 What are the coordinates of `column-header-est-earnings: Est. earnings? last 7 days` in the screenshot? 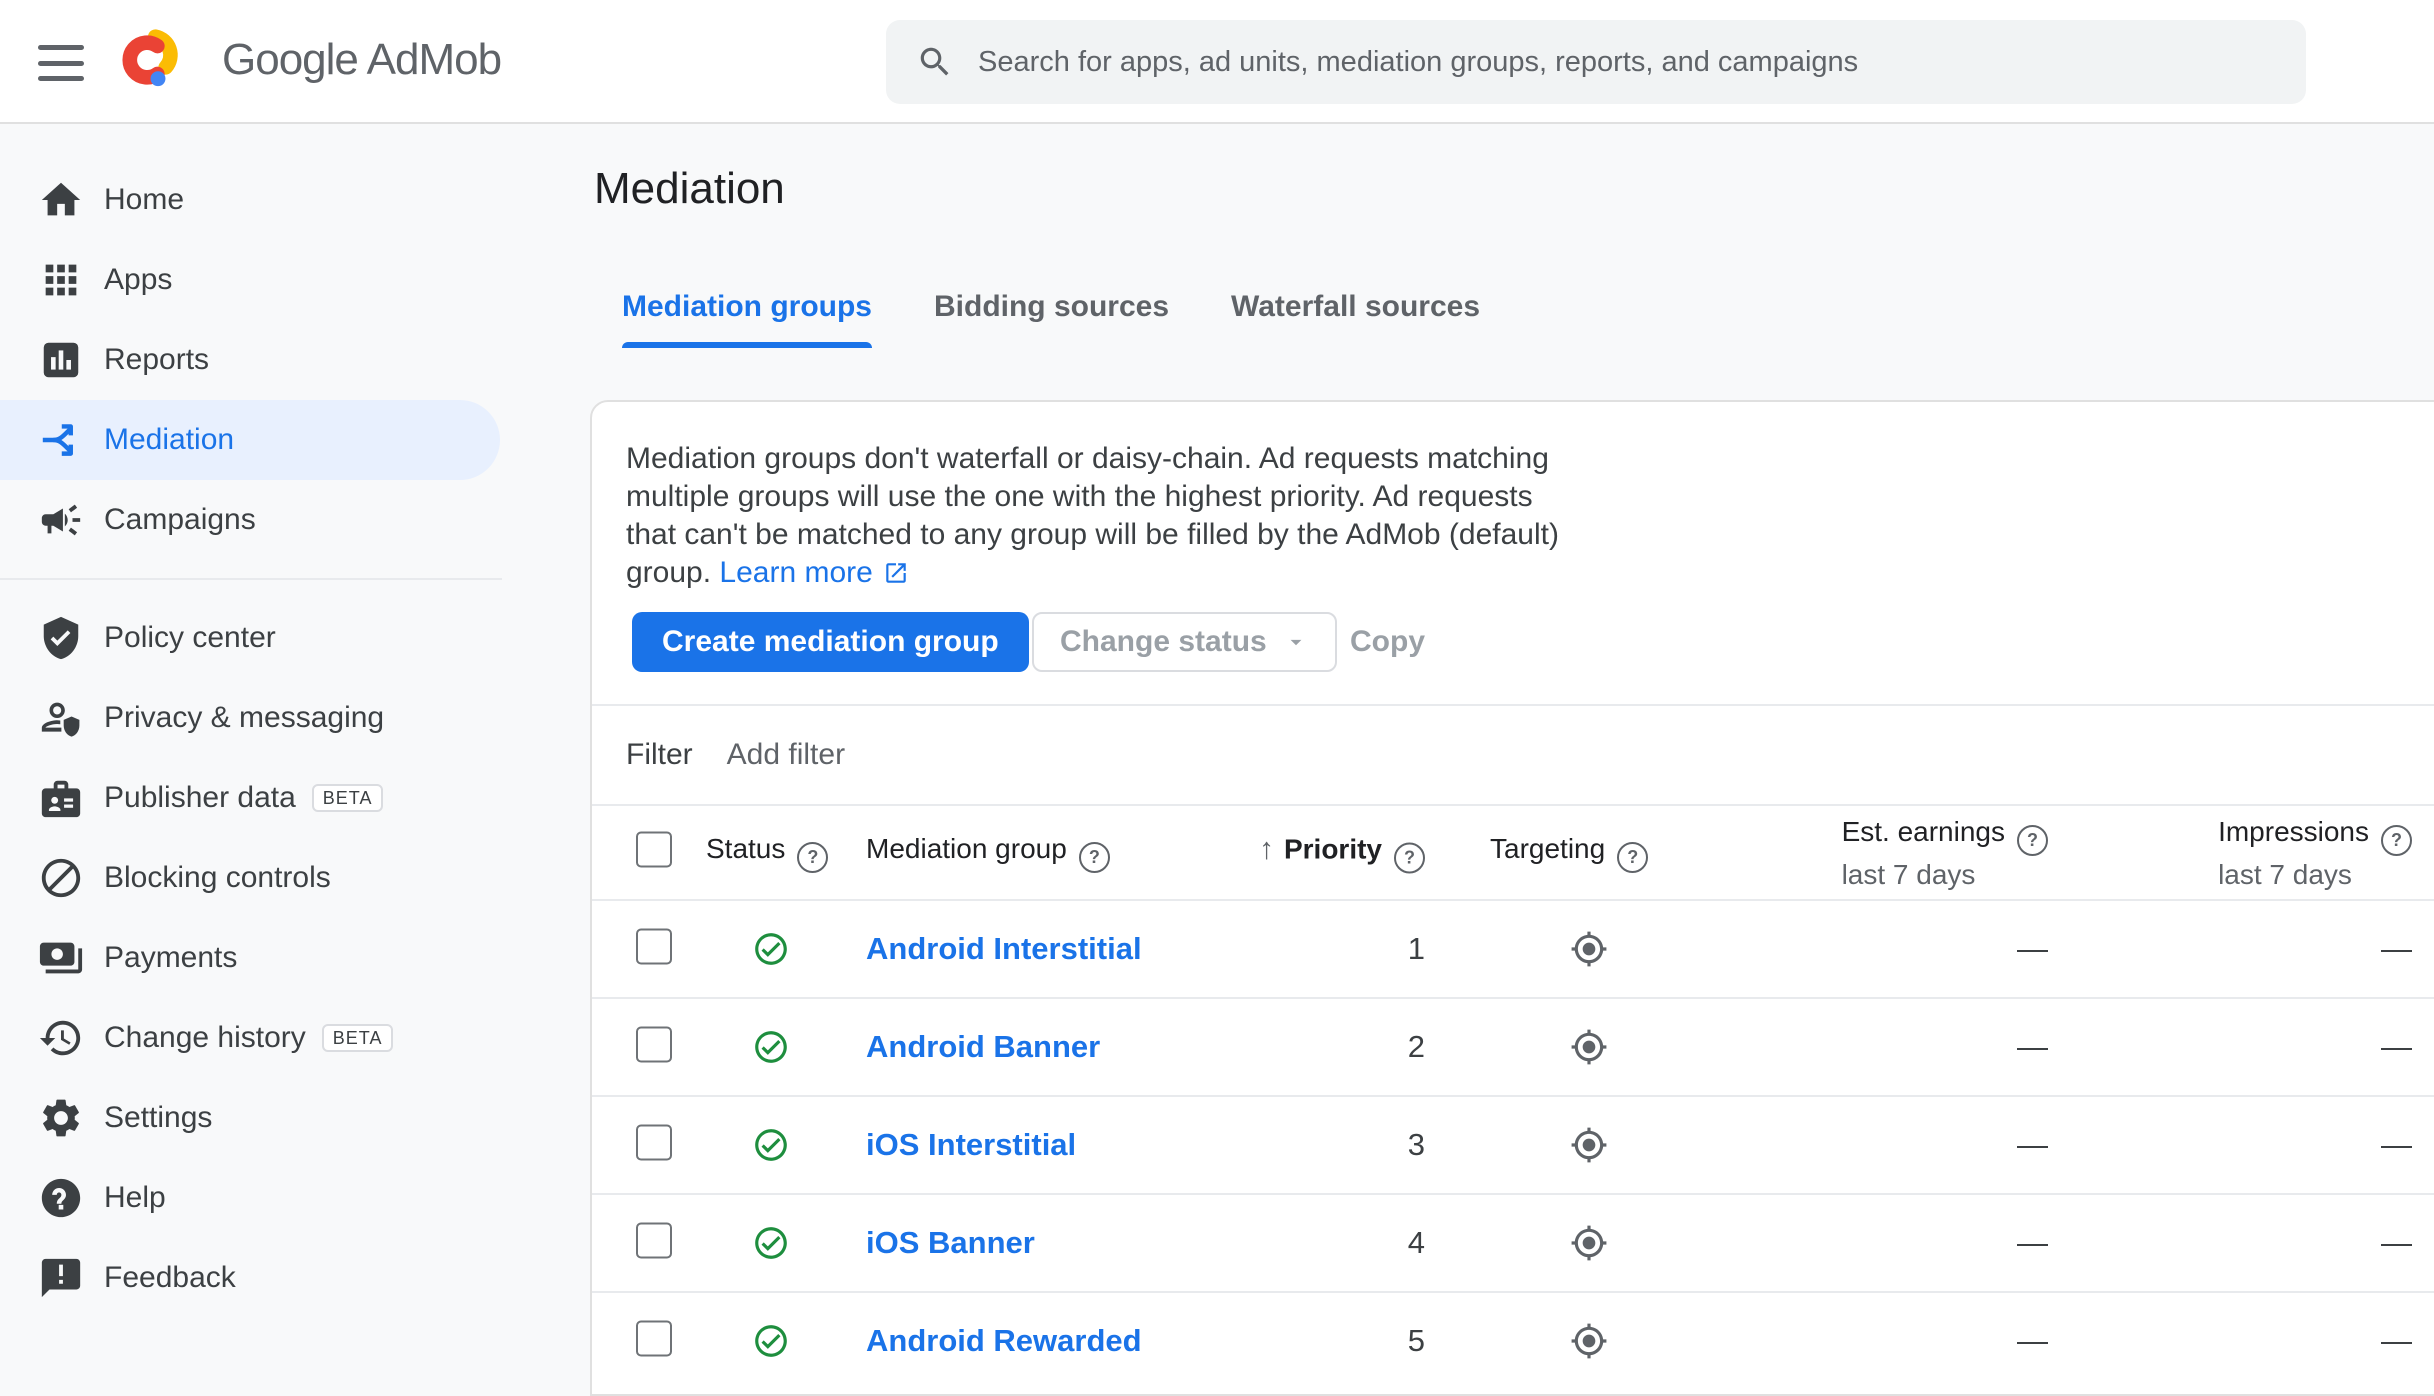 It's located at (1898, 853).